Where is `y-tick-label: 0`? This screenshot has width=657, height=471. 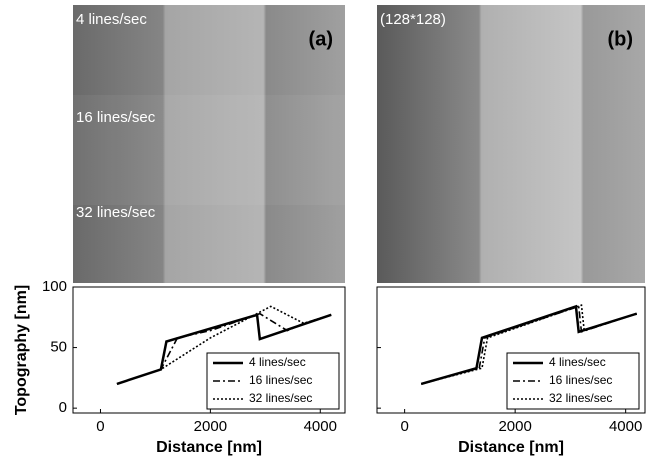
y-tick-label: 0 is located at coordinates (63, 407).